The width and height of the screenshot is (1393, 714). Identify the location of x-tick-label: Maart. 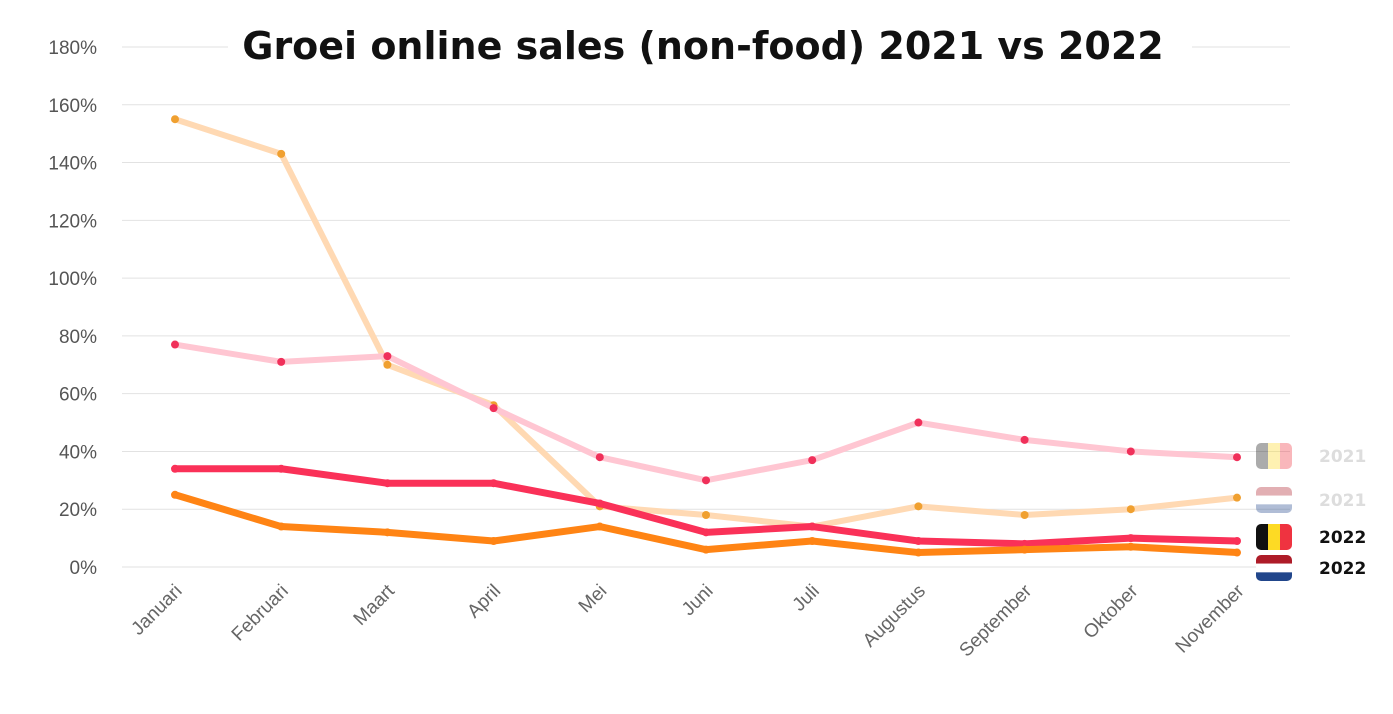
(375, 605).